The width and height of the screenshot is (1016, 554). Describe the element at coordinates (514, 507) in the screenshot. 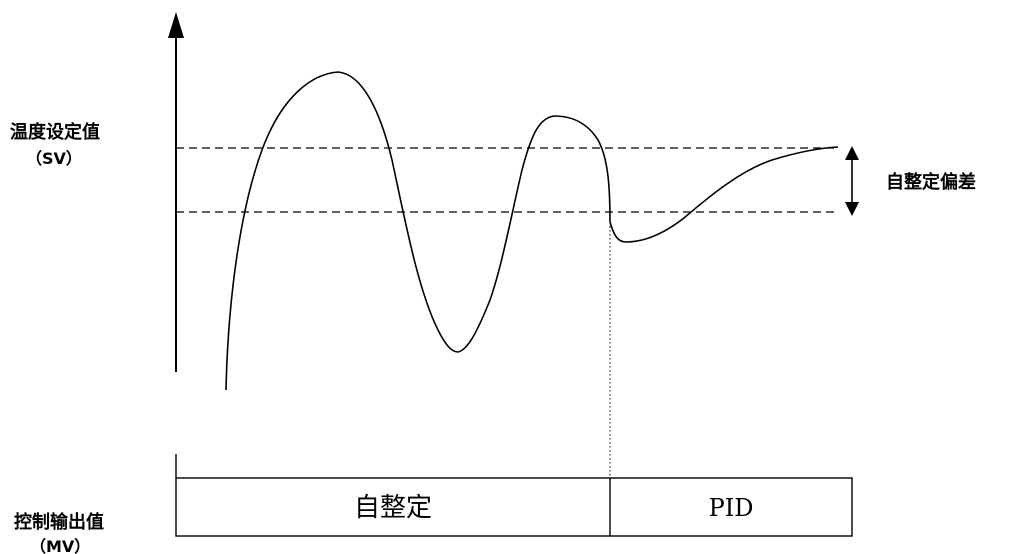

I see `phase-bar` at that location.